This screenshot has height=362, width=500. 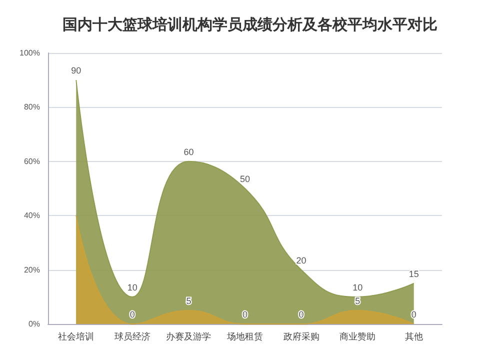 I want to click on x-tick-label: 办赛及游学, so click(x=189, y=337).